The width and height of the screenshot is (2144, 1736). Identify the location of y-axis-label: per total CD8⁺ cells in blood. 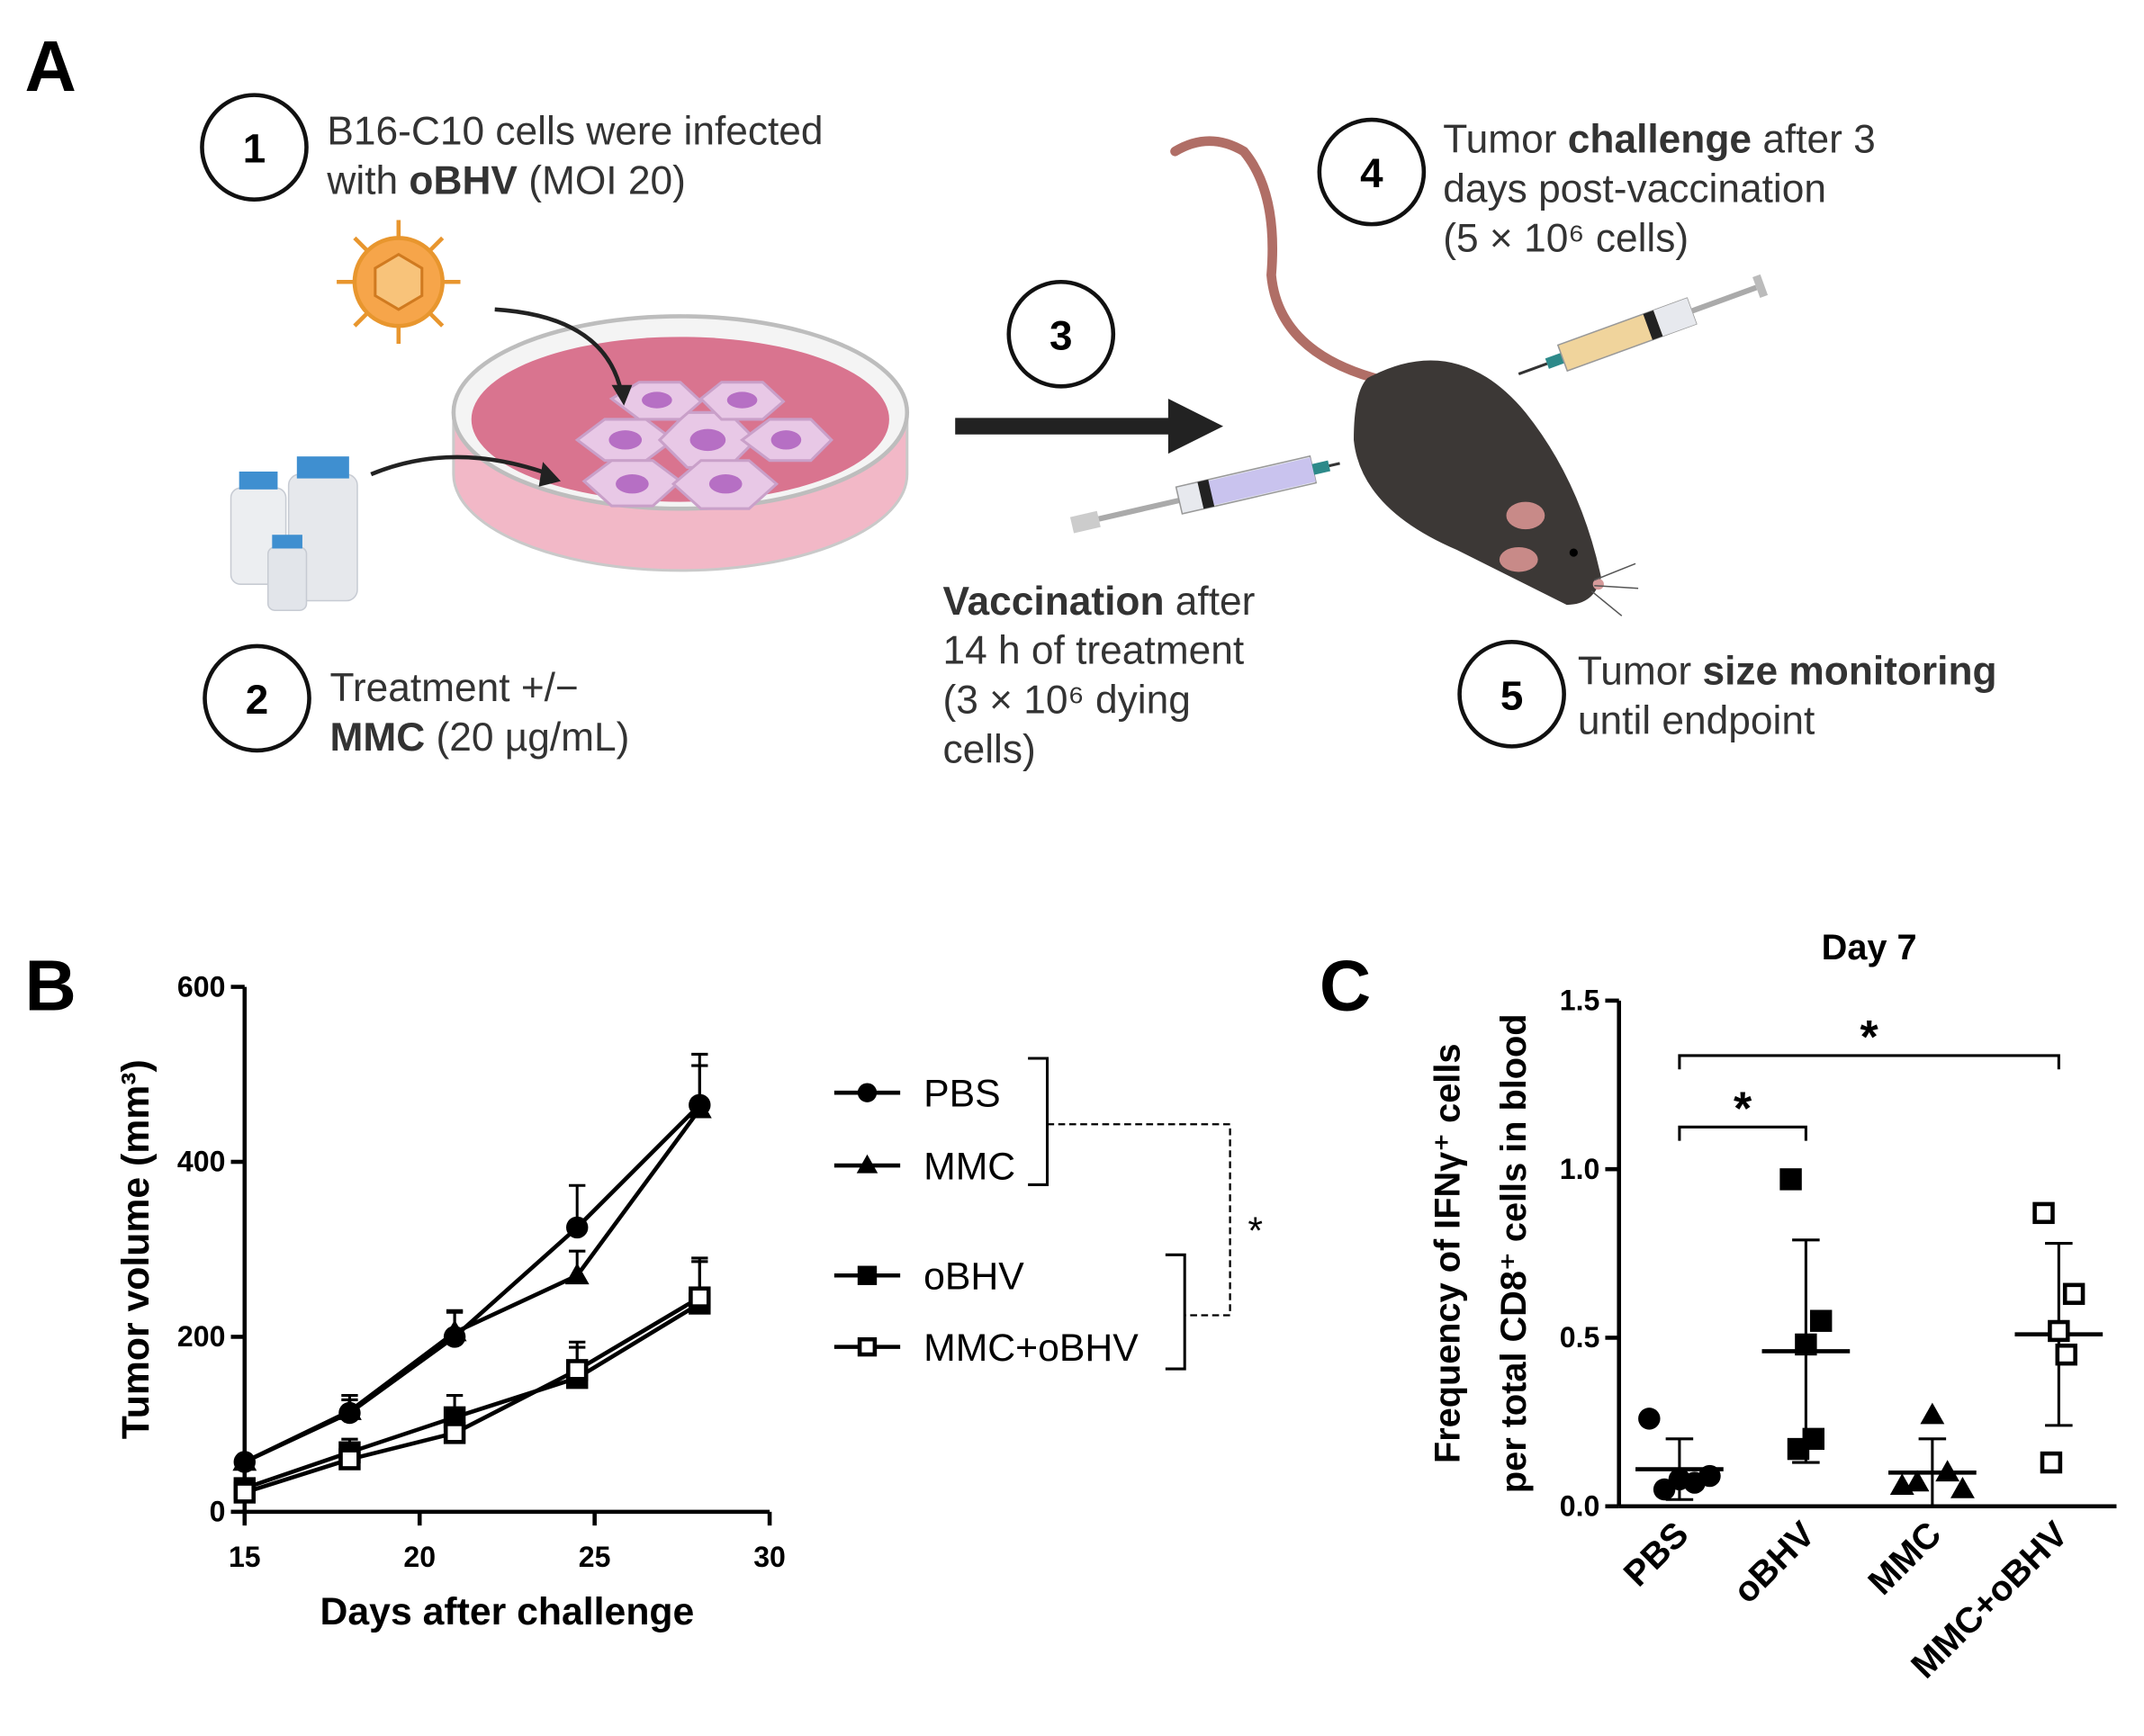
(1514, 1254).